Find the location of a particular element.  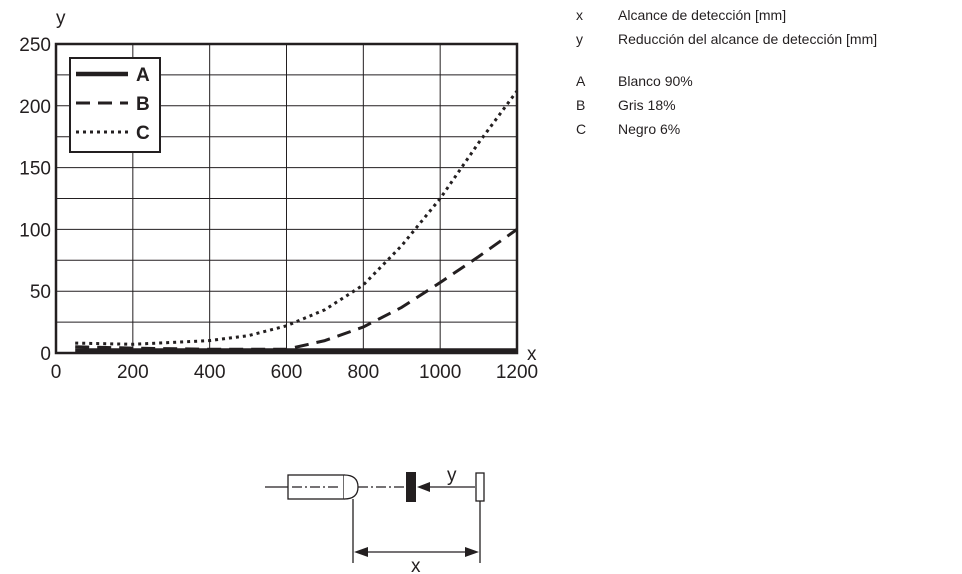

legend-row-c: C Negro 6% is located at coordinates (768, 129).